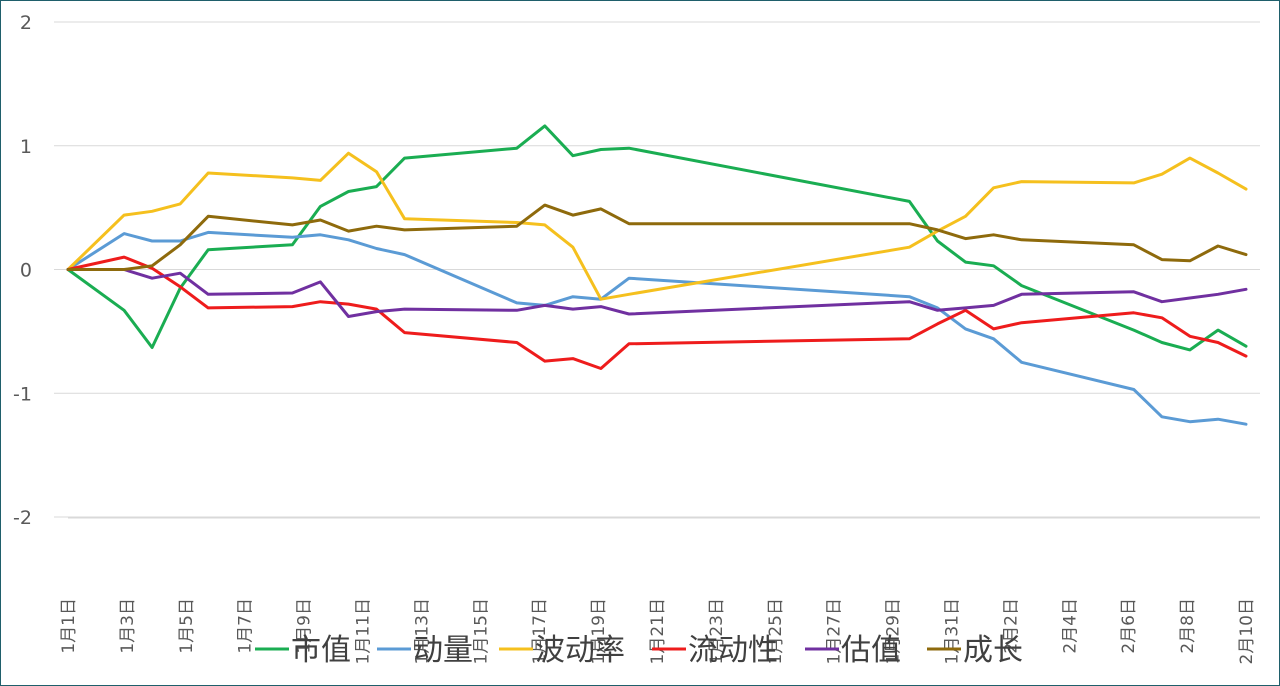 This screenshot has width=1280, height=686. Describe the element at coordinates (1011, 626) in the screenshot. I see `x-tick-label: 2月2日` at that location.